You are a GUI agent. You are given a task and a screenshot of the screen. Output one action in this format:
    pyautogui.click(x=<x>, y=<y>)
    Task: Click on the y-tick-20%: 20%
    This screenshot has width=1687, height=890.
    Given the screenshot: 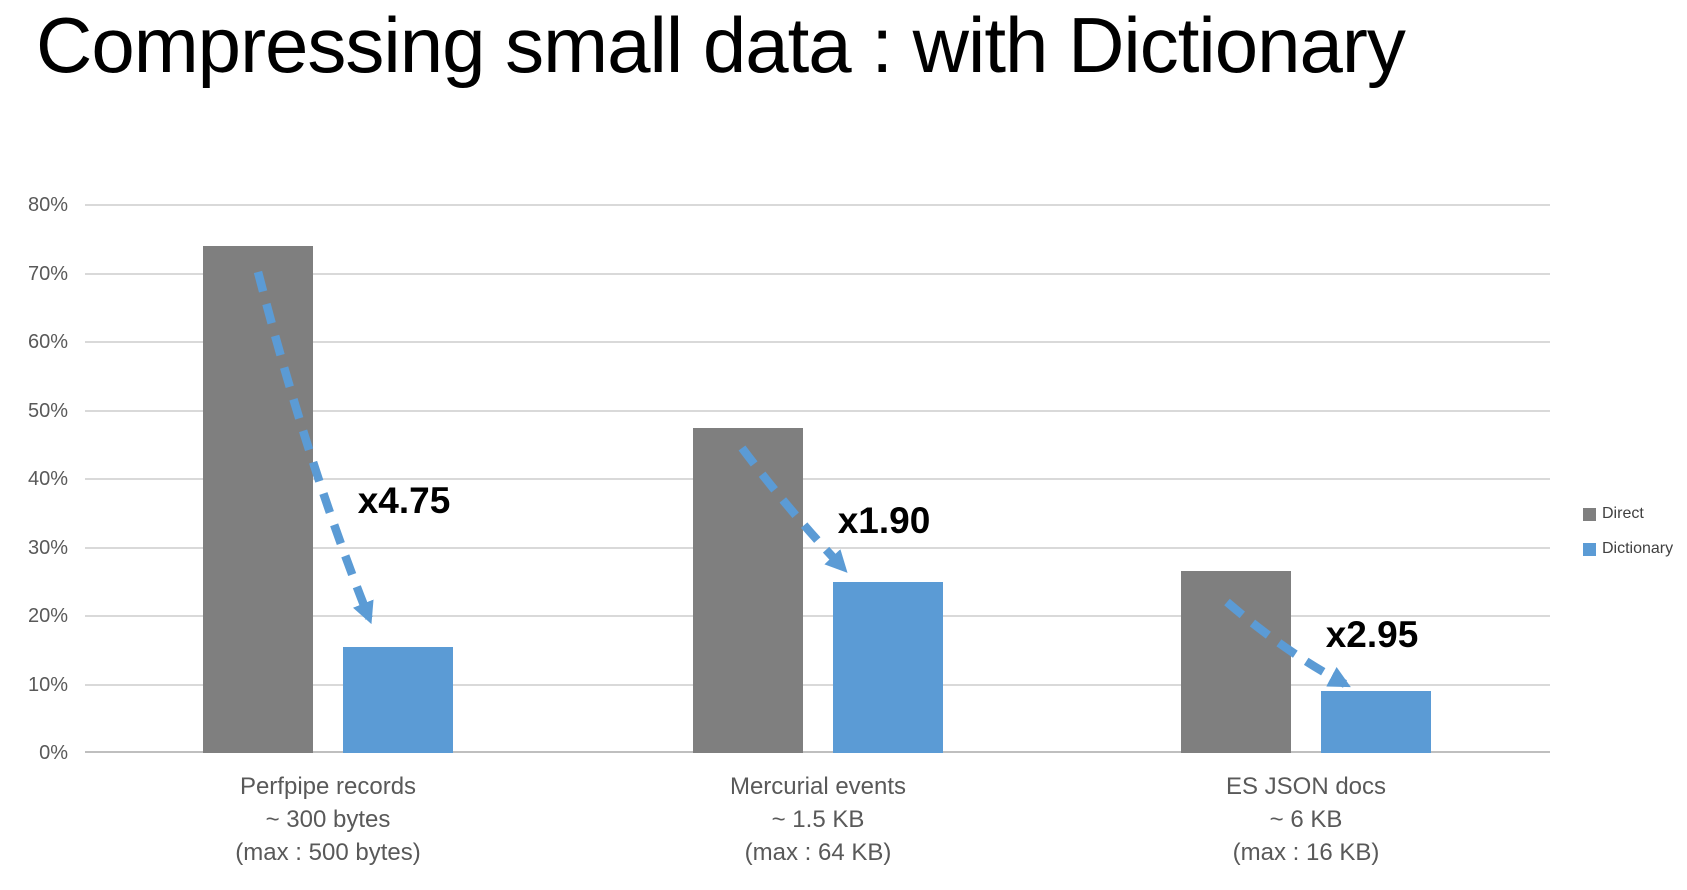 What is the action you would take?
    pyautogui.click(x=47, y=616)
    